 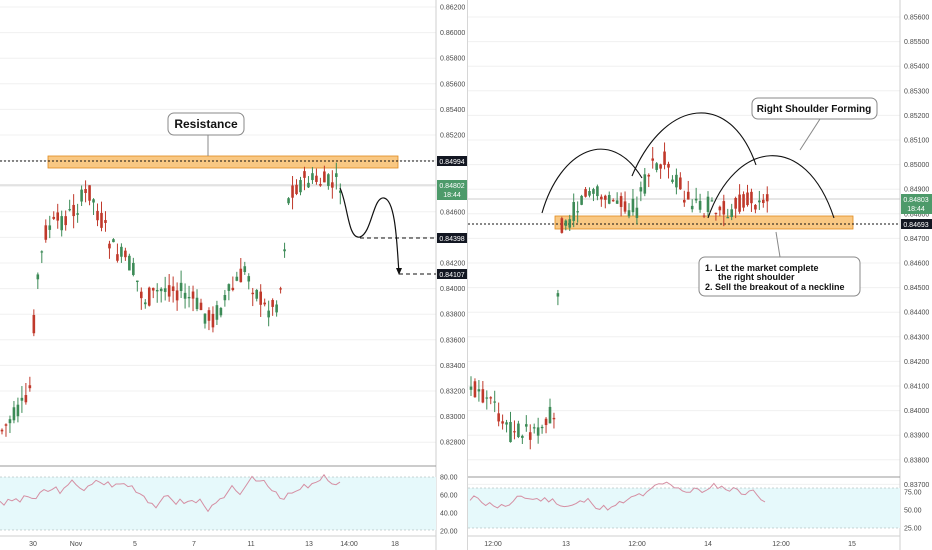 I want to click on price-axis-label: 0.85500, so click(x=916, y=42).